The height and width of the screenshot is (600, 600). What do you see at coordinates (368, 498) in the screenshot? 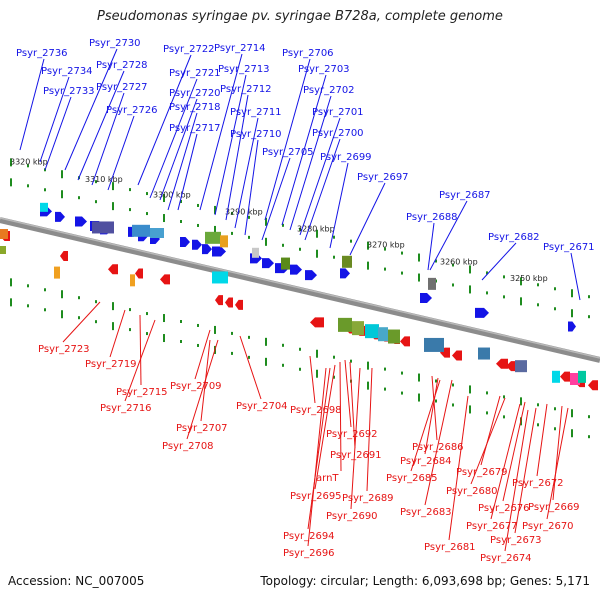
I see `bottom-gene-label: Psyr_2689` at bounding box center [368, 498].